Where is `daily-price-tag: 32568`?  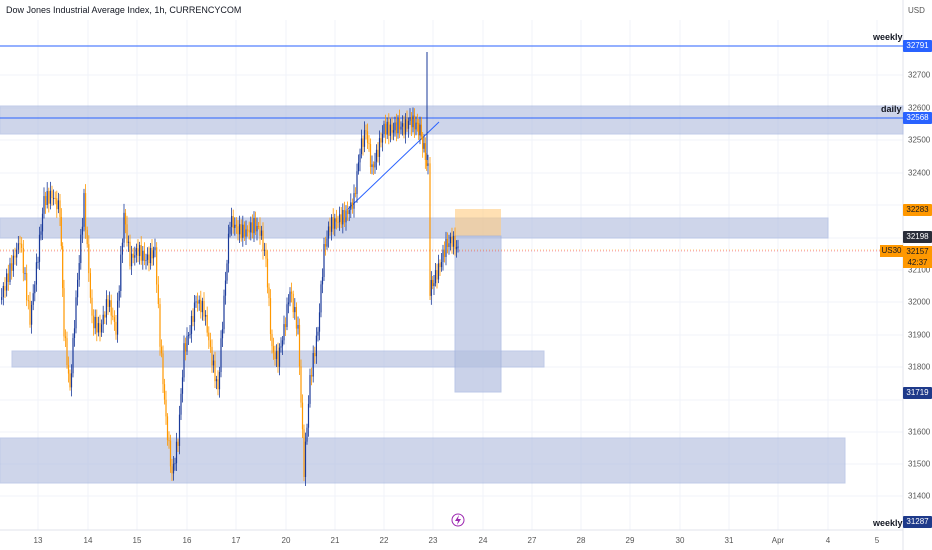
daily-price-tag: 32568 is located at coordinates (917, 118).